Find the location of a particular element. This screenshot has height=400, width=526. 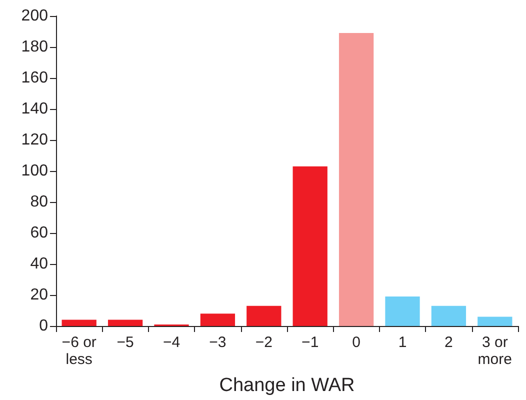

x-tick-label: 1 is located at coordinates (402, 342).